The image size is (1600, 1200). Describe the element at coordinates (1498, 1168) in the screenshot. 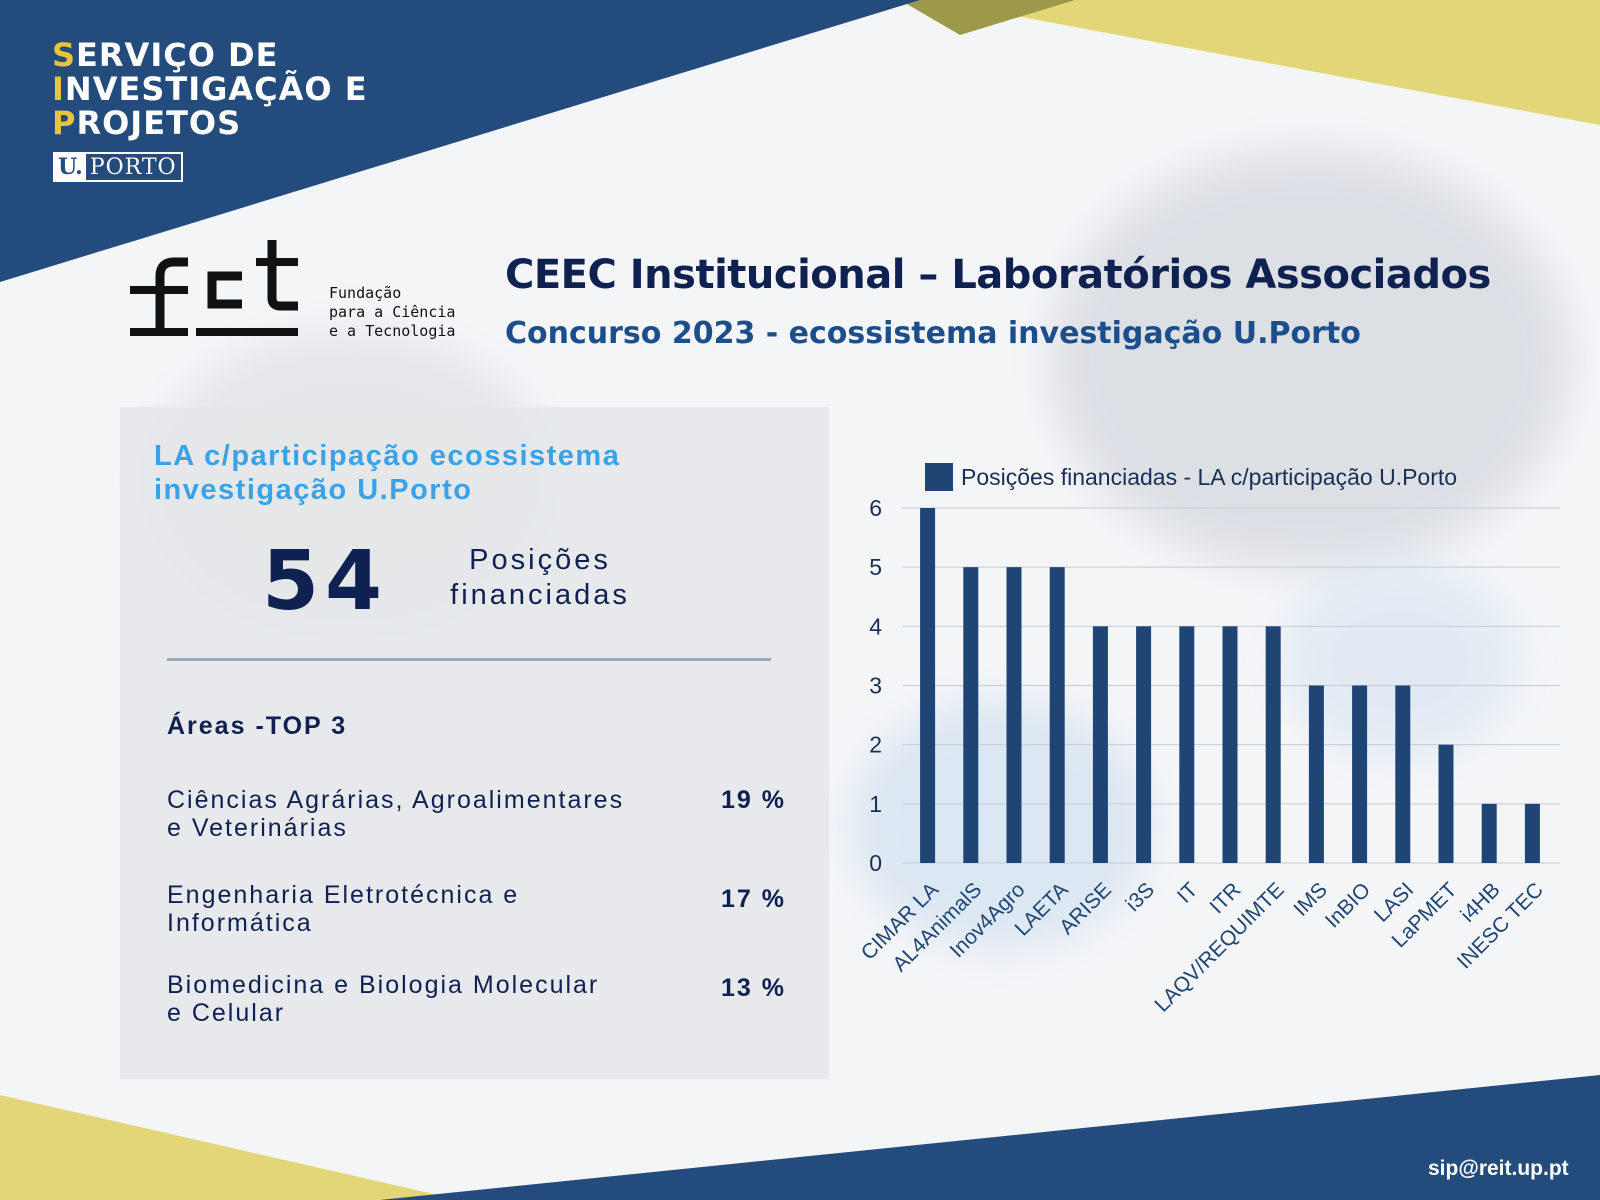

I see `contact-email: sip@reit.up.pt` at that location.